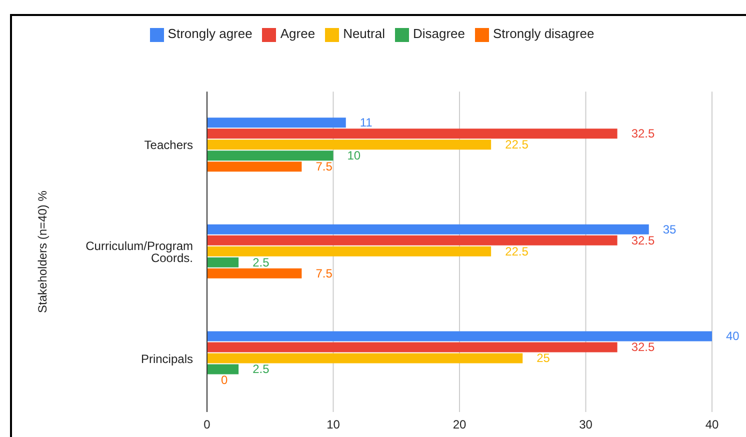  I want to click on legend-label: Agree, so click(298, 33).